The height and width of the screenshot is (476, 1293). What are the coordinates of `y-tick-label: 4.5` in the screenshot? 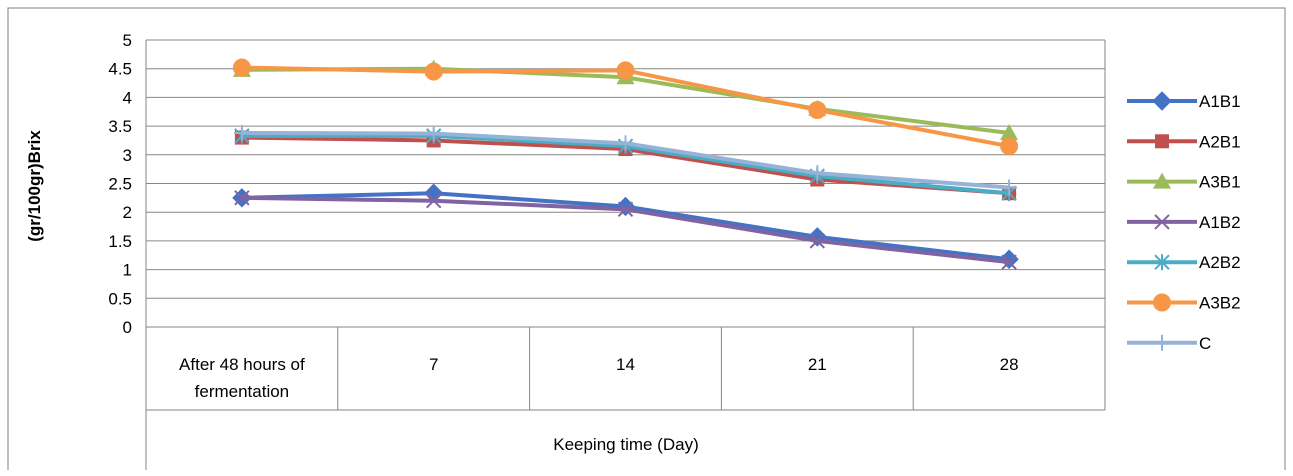 It's located at (120, 69).